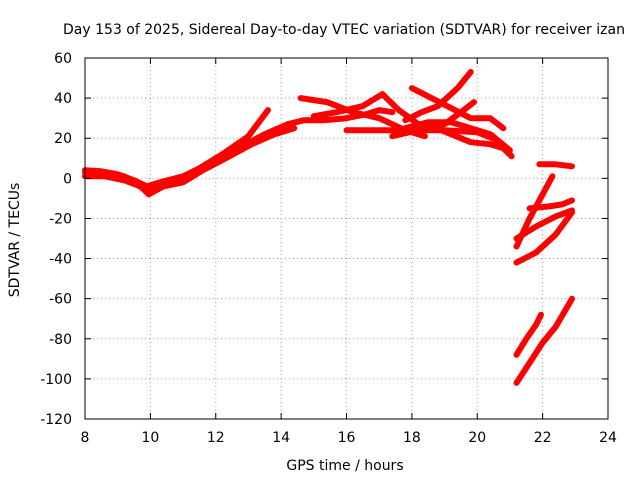 This screenshot has height=480, width=640. Describe the element at coordinates (176, 148) in the screenshot. I see `series-morning-upper` at that location.